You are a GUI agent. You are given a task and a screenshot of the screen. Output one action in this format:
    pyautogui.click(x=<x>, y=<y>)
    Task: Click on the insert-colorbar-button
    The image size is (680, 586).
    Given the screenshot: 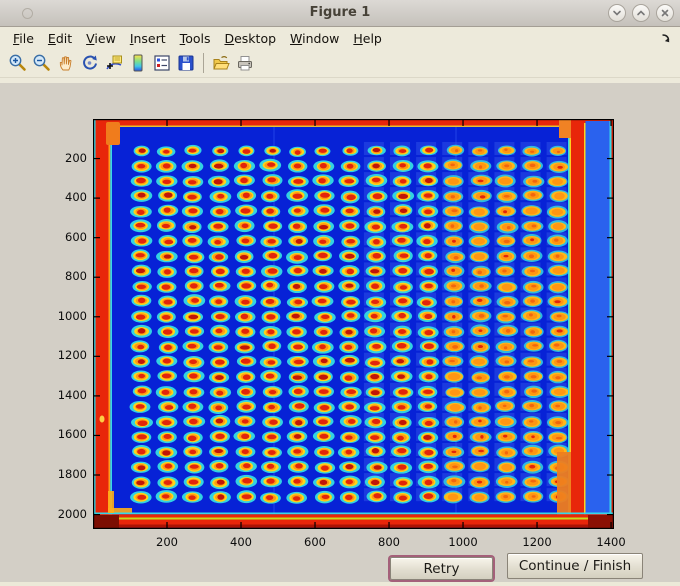 What is the action you would take?
    pyautogui.click(x=138, y=63)
    